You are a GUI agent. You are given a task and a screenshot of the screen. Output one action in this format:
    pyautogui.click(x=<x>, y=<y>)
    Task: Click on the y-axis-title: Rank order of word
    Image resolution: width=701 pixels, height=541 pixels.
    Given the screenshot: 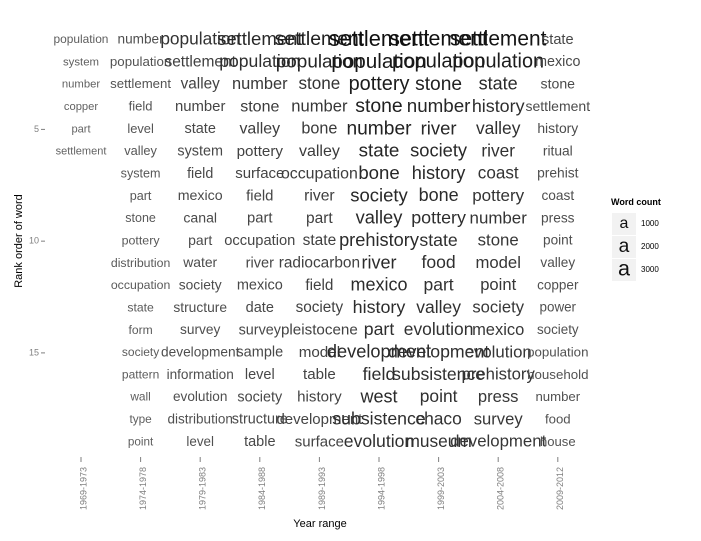 What is the action you would take?
    pyautogui.click(x=19, y=241)
    